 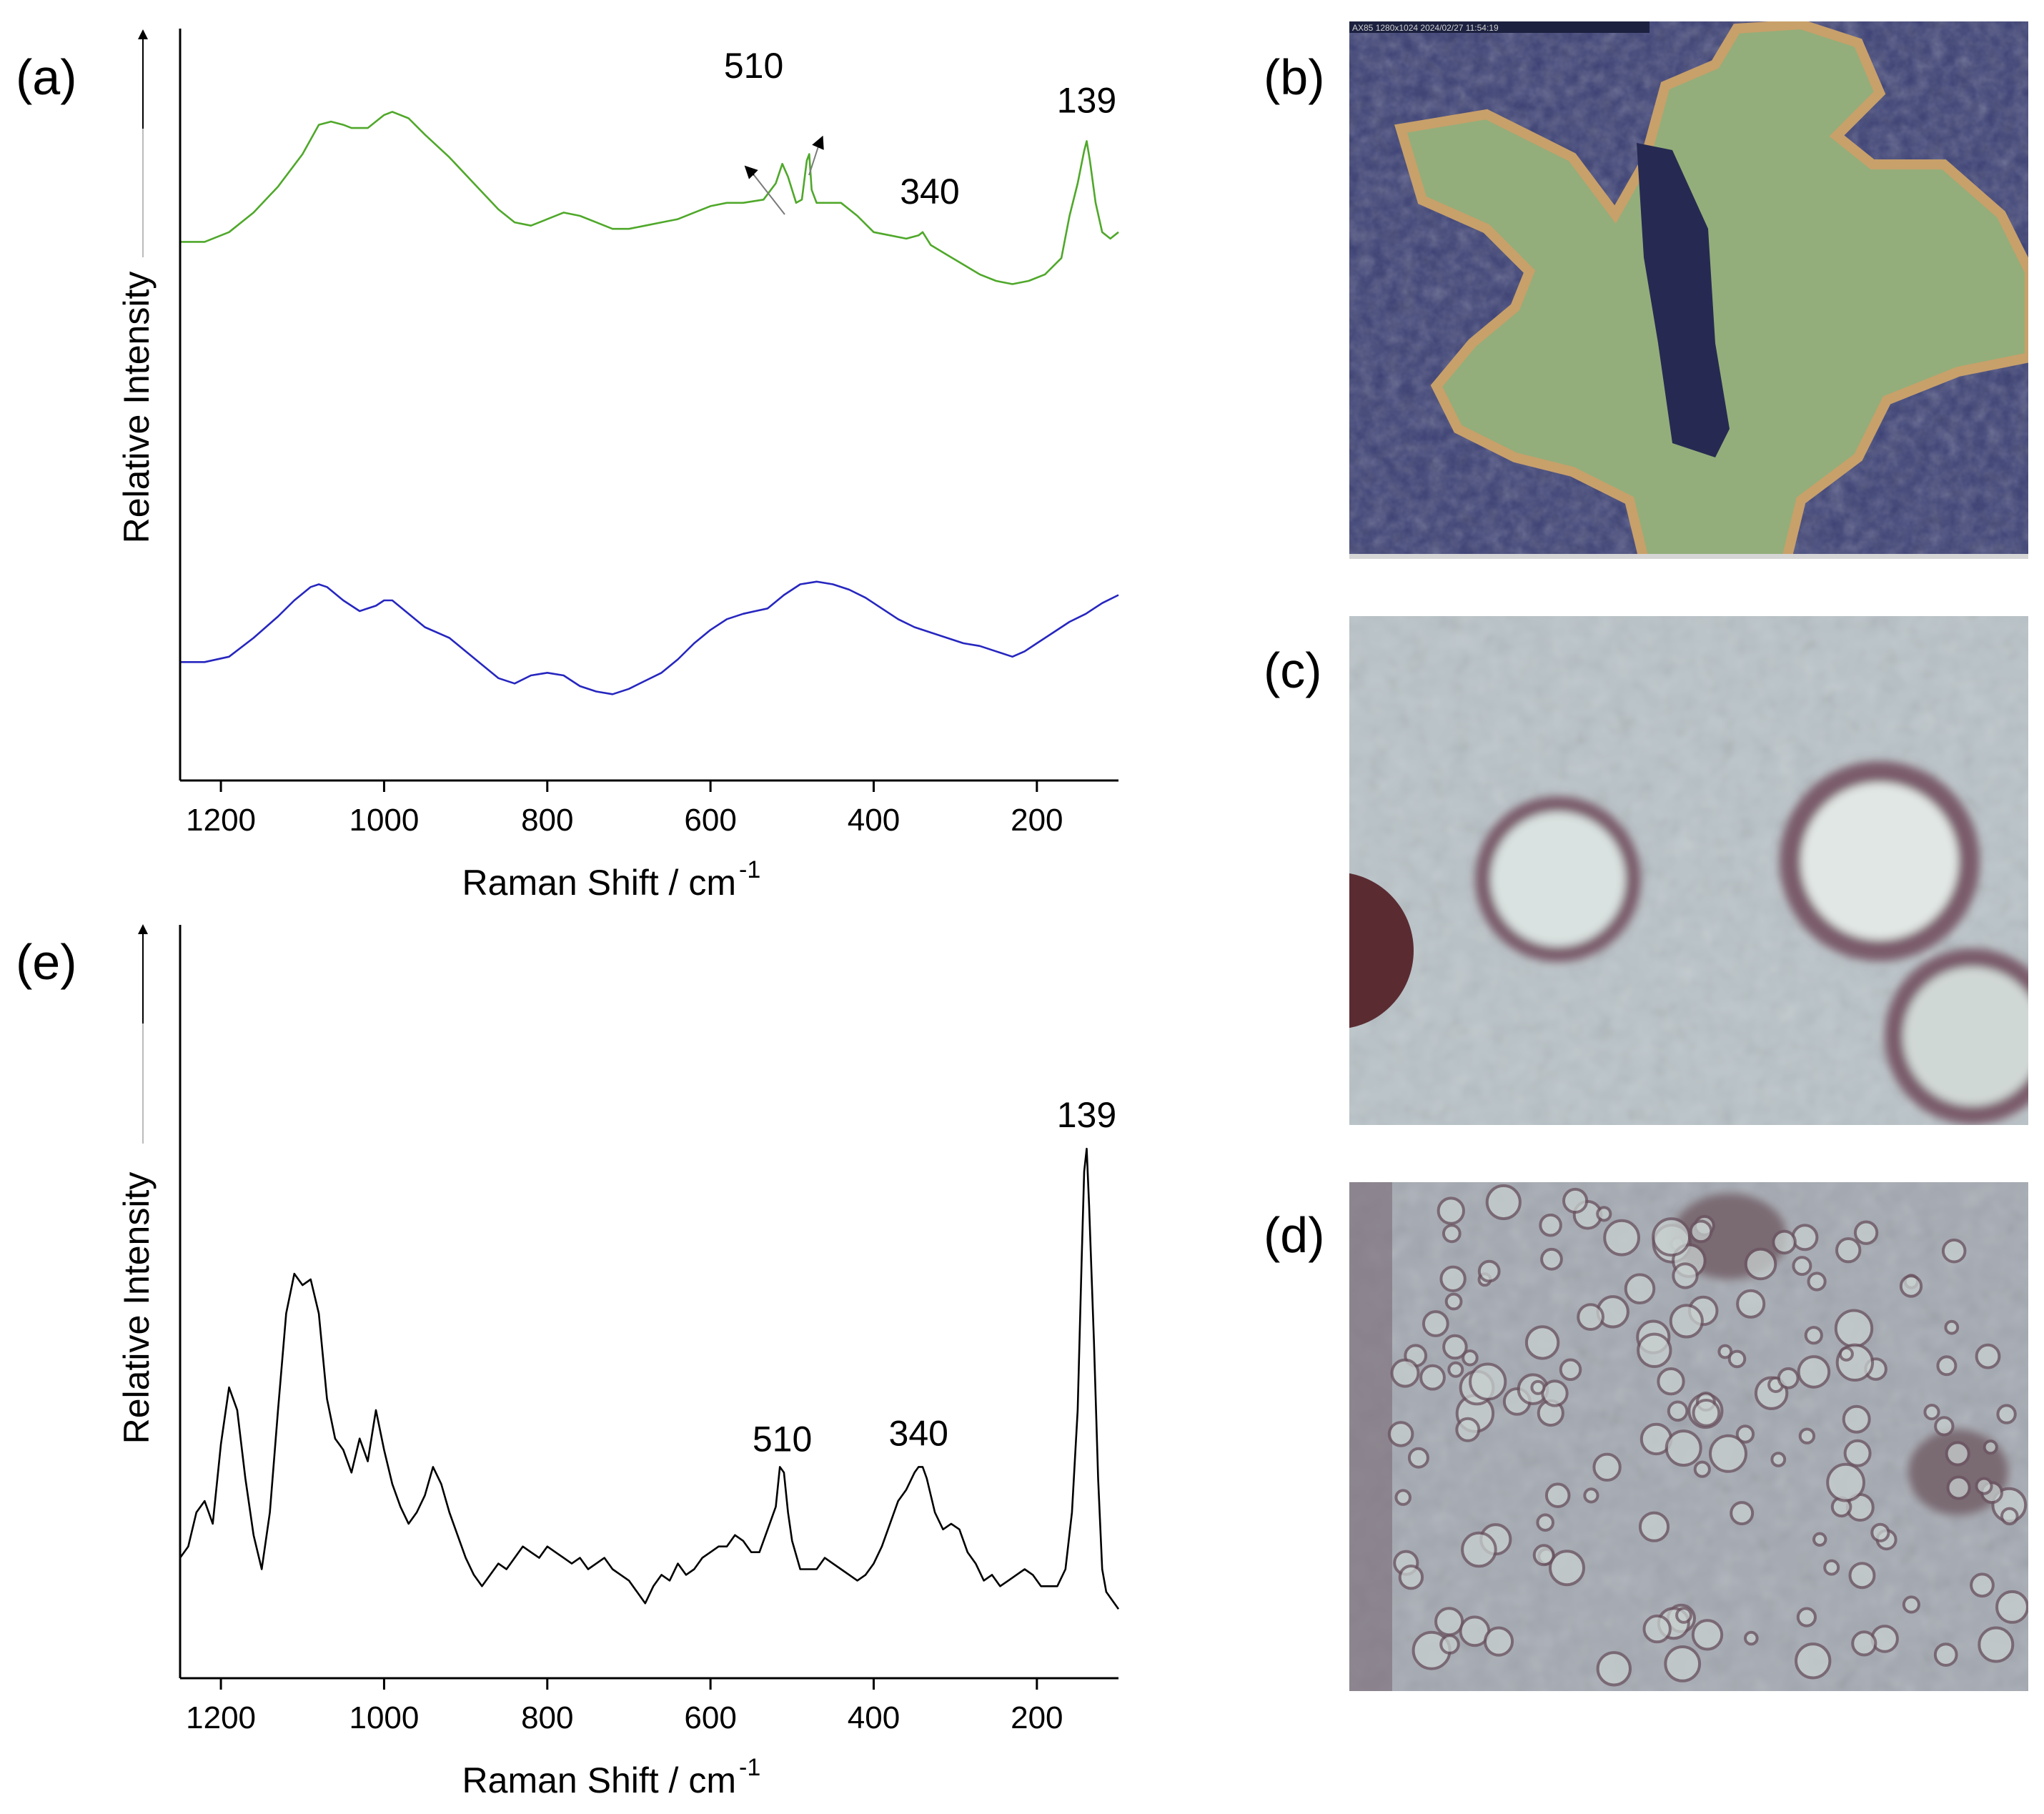 What do you see at coordinates (1688, 871) in the screenshot?
I see `photo-c` at bounding box center [1688, 871].